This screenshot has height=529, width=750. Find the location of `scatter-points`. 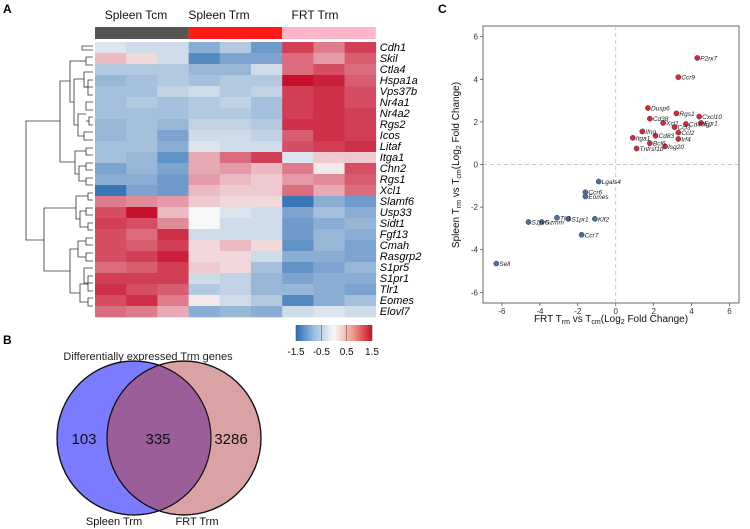

scatter-points is located at coordinates (598, 161).